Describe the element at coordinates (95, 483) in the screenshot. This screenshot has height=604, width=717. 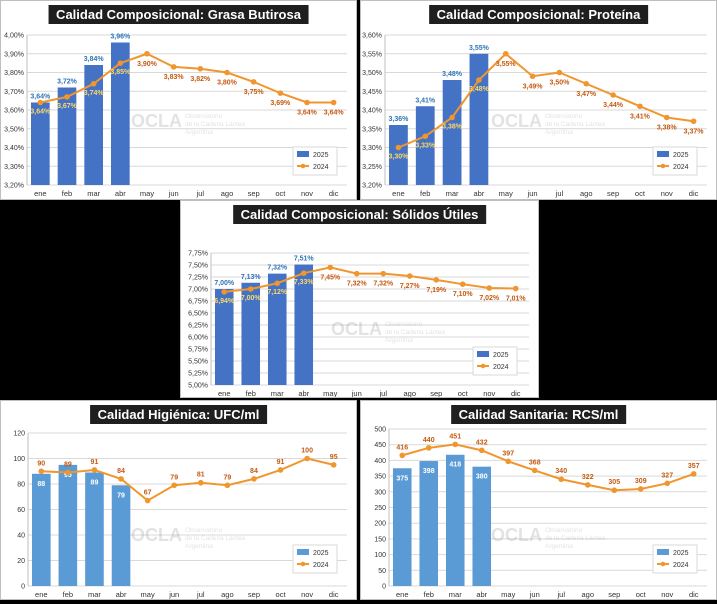
I see `bar-data-label: 89` at that location.